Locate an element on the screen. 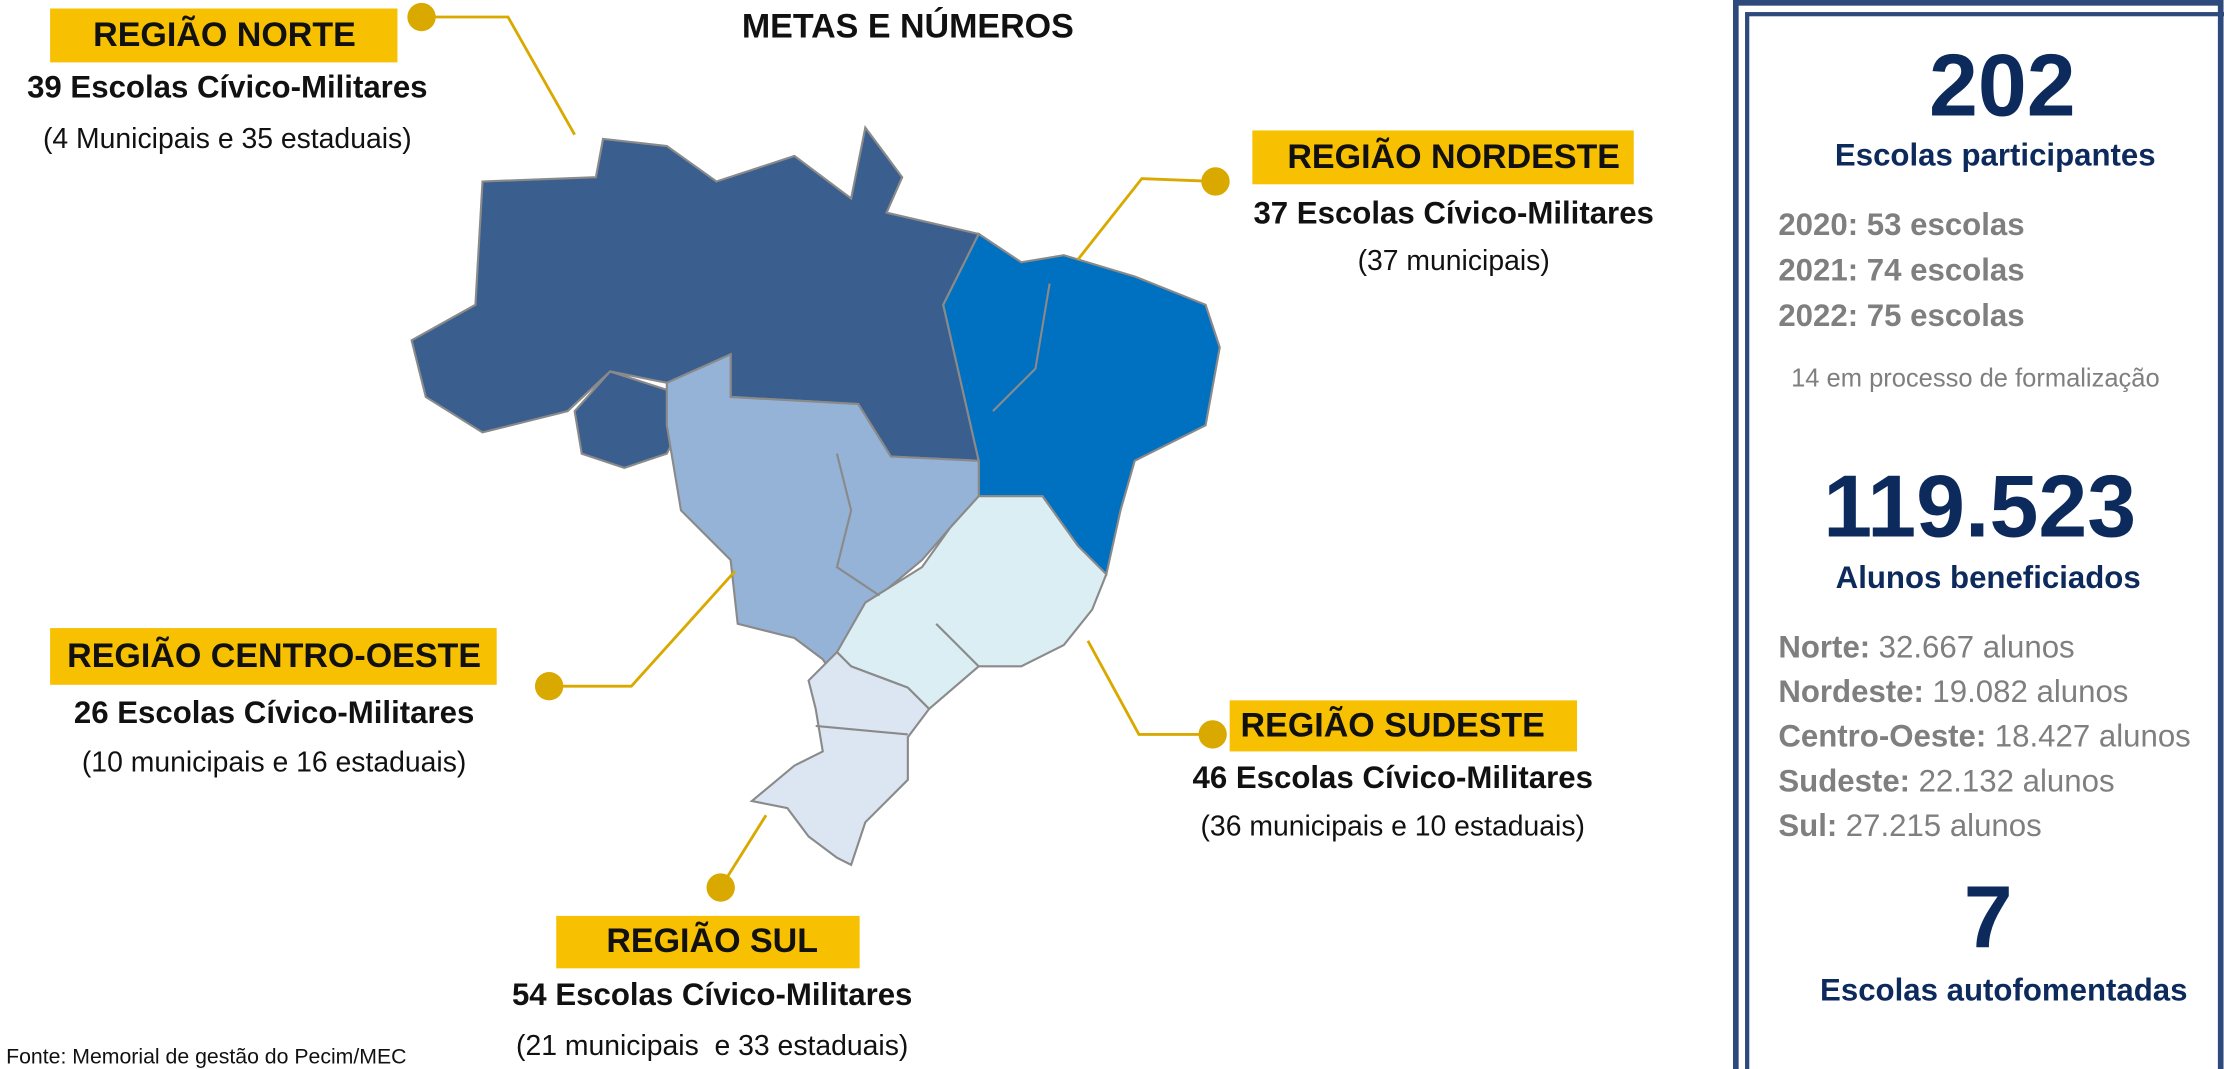 This screenshot has height=1069, width=2224. title: METAS E NÚMEROS is located at coordinates (908, 26).